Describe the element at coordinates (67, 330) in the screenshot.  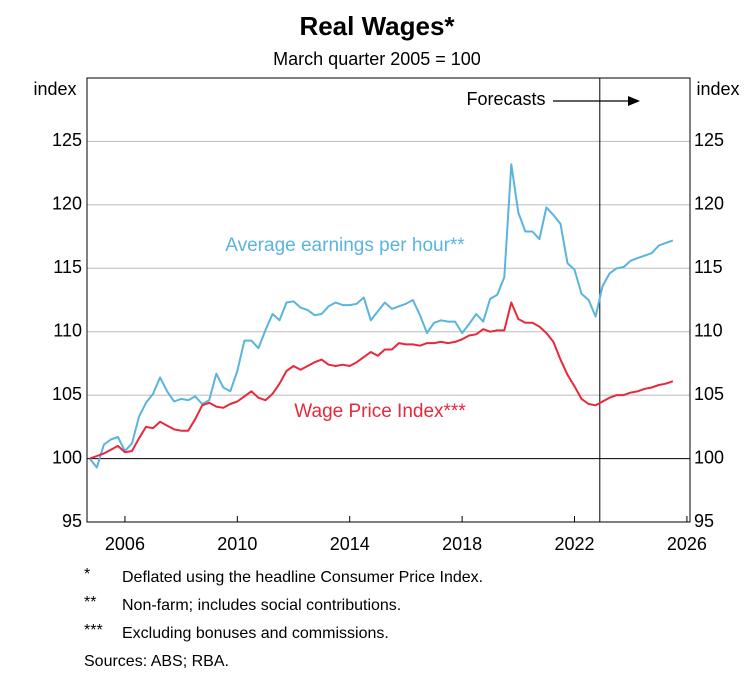
I see `y-tick-label: 110` at that location.